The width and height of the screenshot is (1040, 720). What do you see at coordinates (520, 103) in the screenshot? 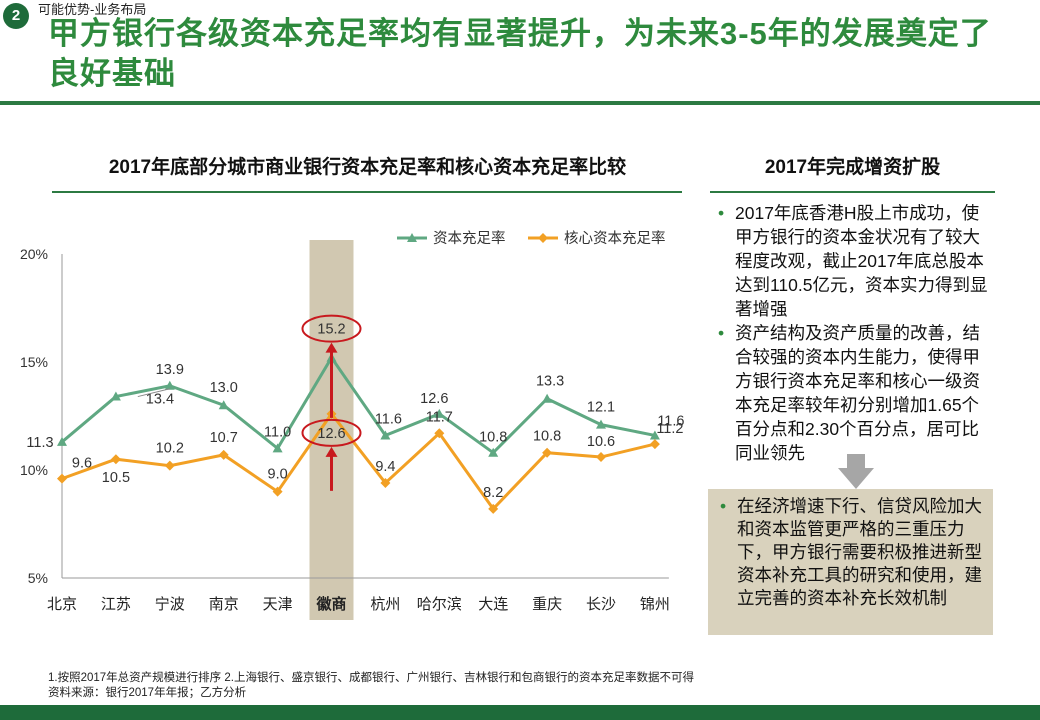
I see `title-divider` at bounding box center [520, 103].